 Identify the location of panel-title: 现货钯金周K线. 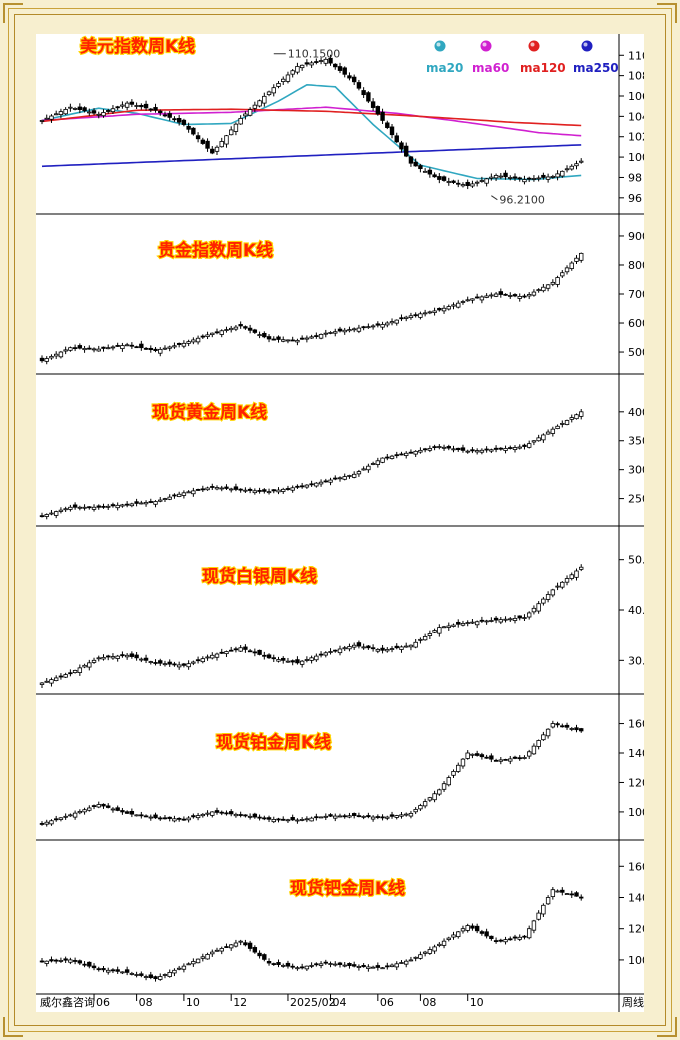
(347, 888).